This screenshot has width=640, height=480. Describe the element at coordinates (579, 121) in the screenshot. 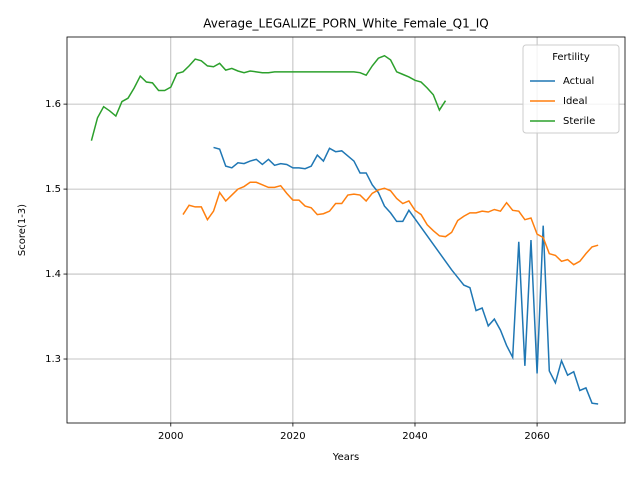

I see `legend-label: Sterile` at that location.